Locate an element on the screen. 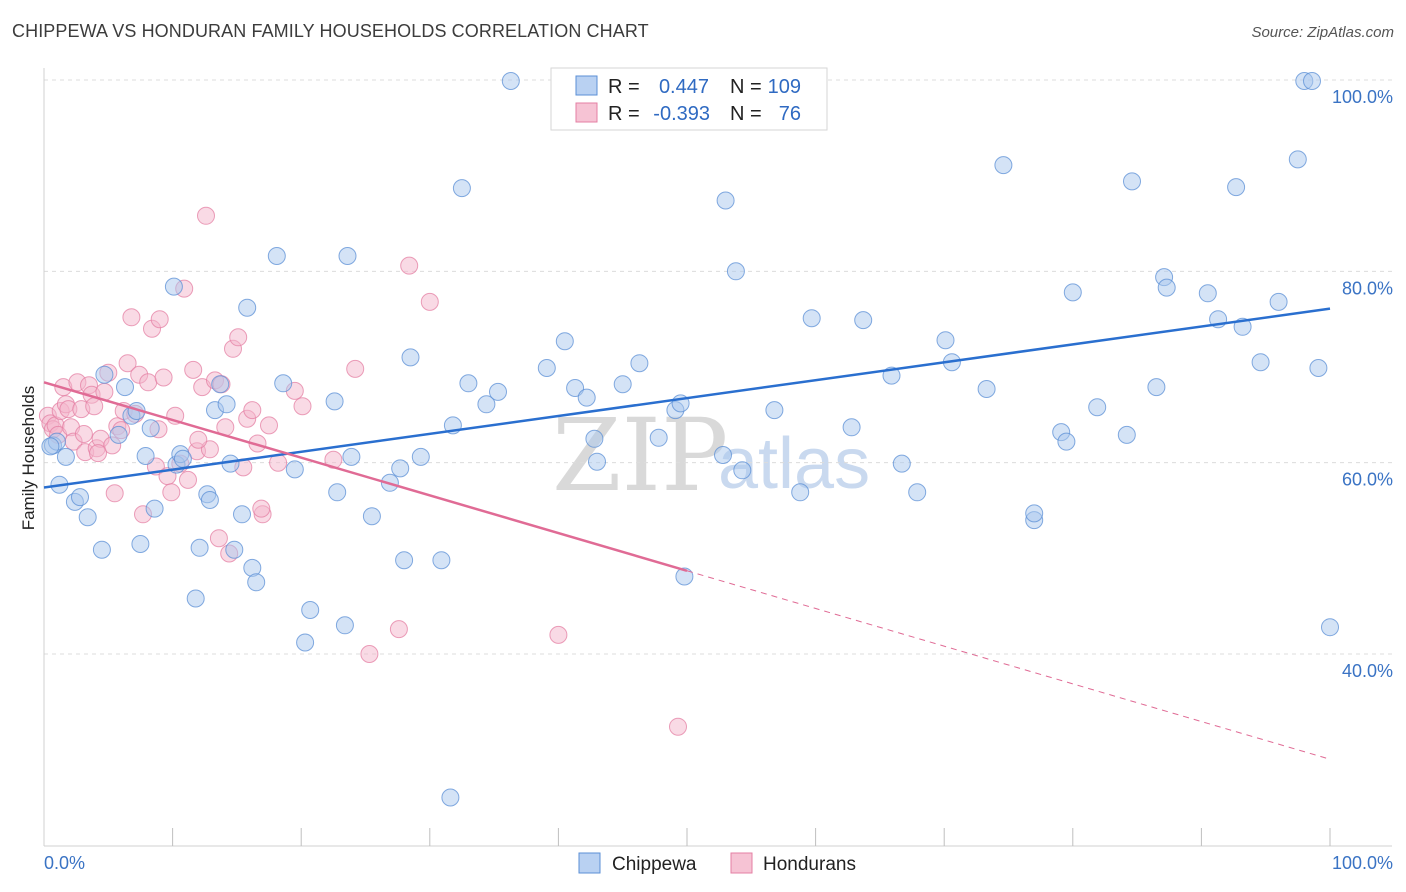 The height and width of the screenshot is (892, 1406). legend-n-value-hondurans: 76 is located at coordinates (790, 114).